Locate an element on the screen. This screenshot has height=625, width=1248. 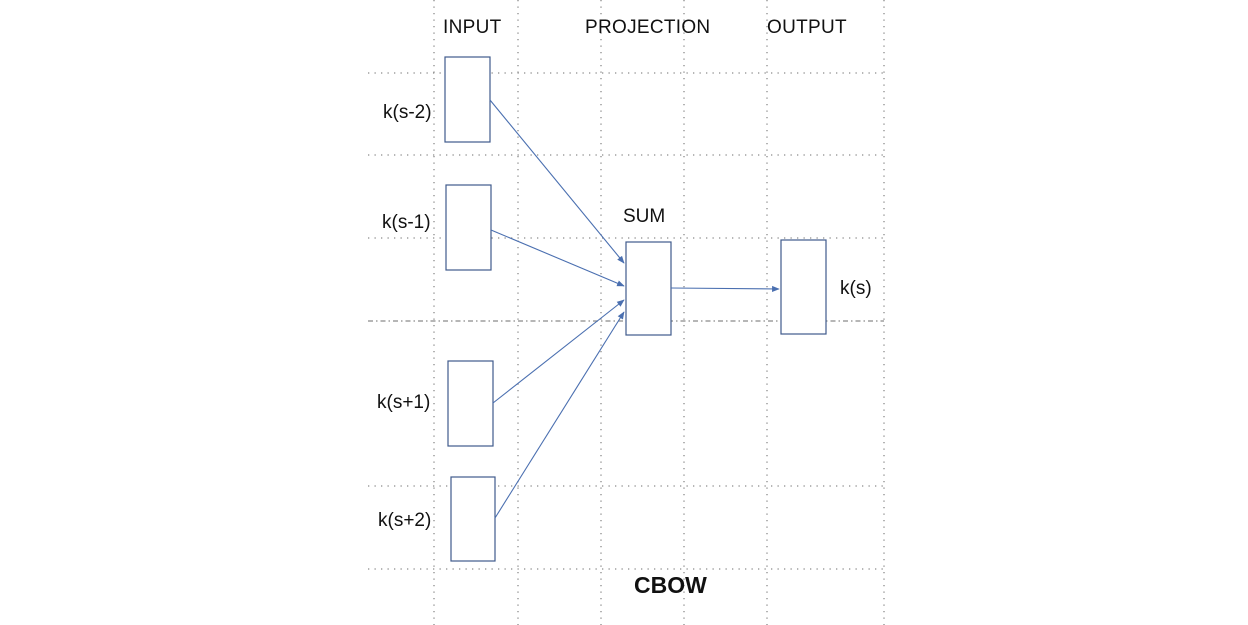
output-box is located at coordinates (803, 287).